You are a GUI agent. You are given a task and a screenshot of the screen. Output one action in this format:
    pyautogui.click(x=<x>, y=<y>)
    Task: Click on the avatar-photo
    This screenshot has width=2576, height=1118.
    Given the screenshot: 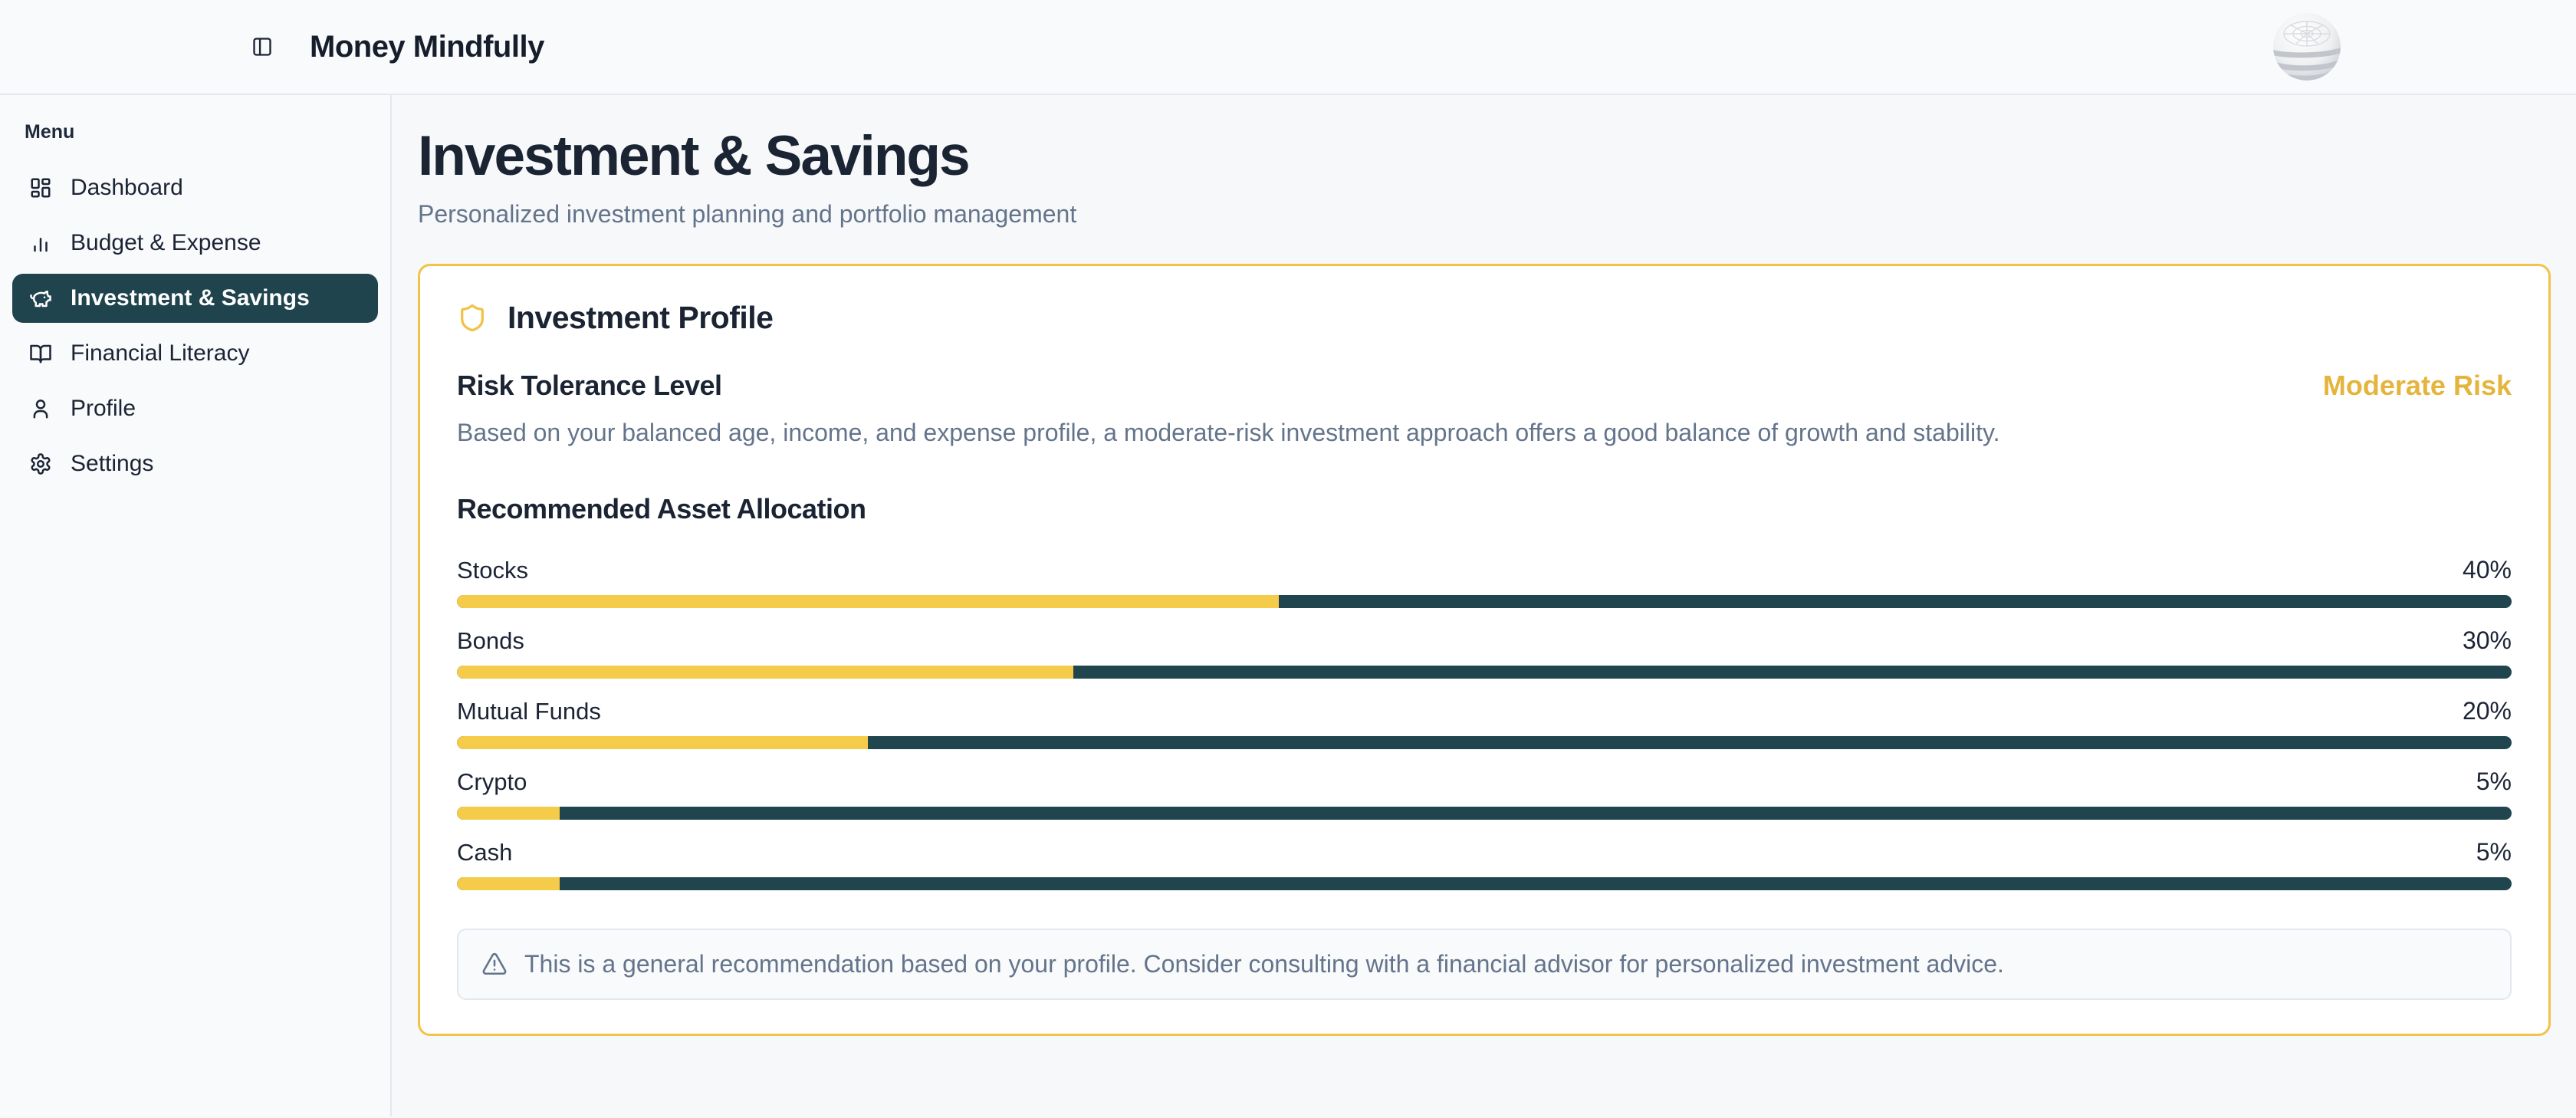 What is the action you would take?
    pyautogui.click(x=2307, y=47)
    